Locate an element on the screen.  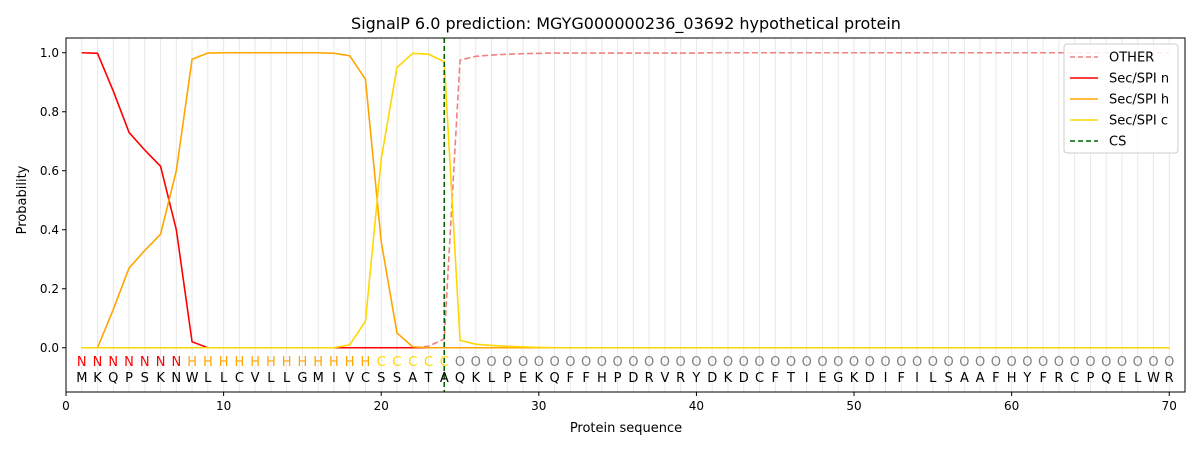
y-tick-label: 0.6 is located at coordinates (49, 171).